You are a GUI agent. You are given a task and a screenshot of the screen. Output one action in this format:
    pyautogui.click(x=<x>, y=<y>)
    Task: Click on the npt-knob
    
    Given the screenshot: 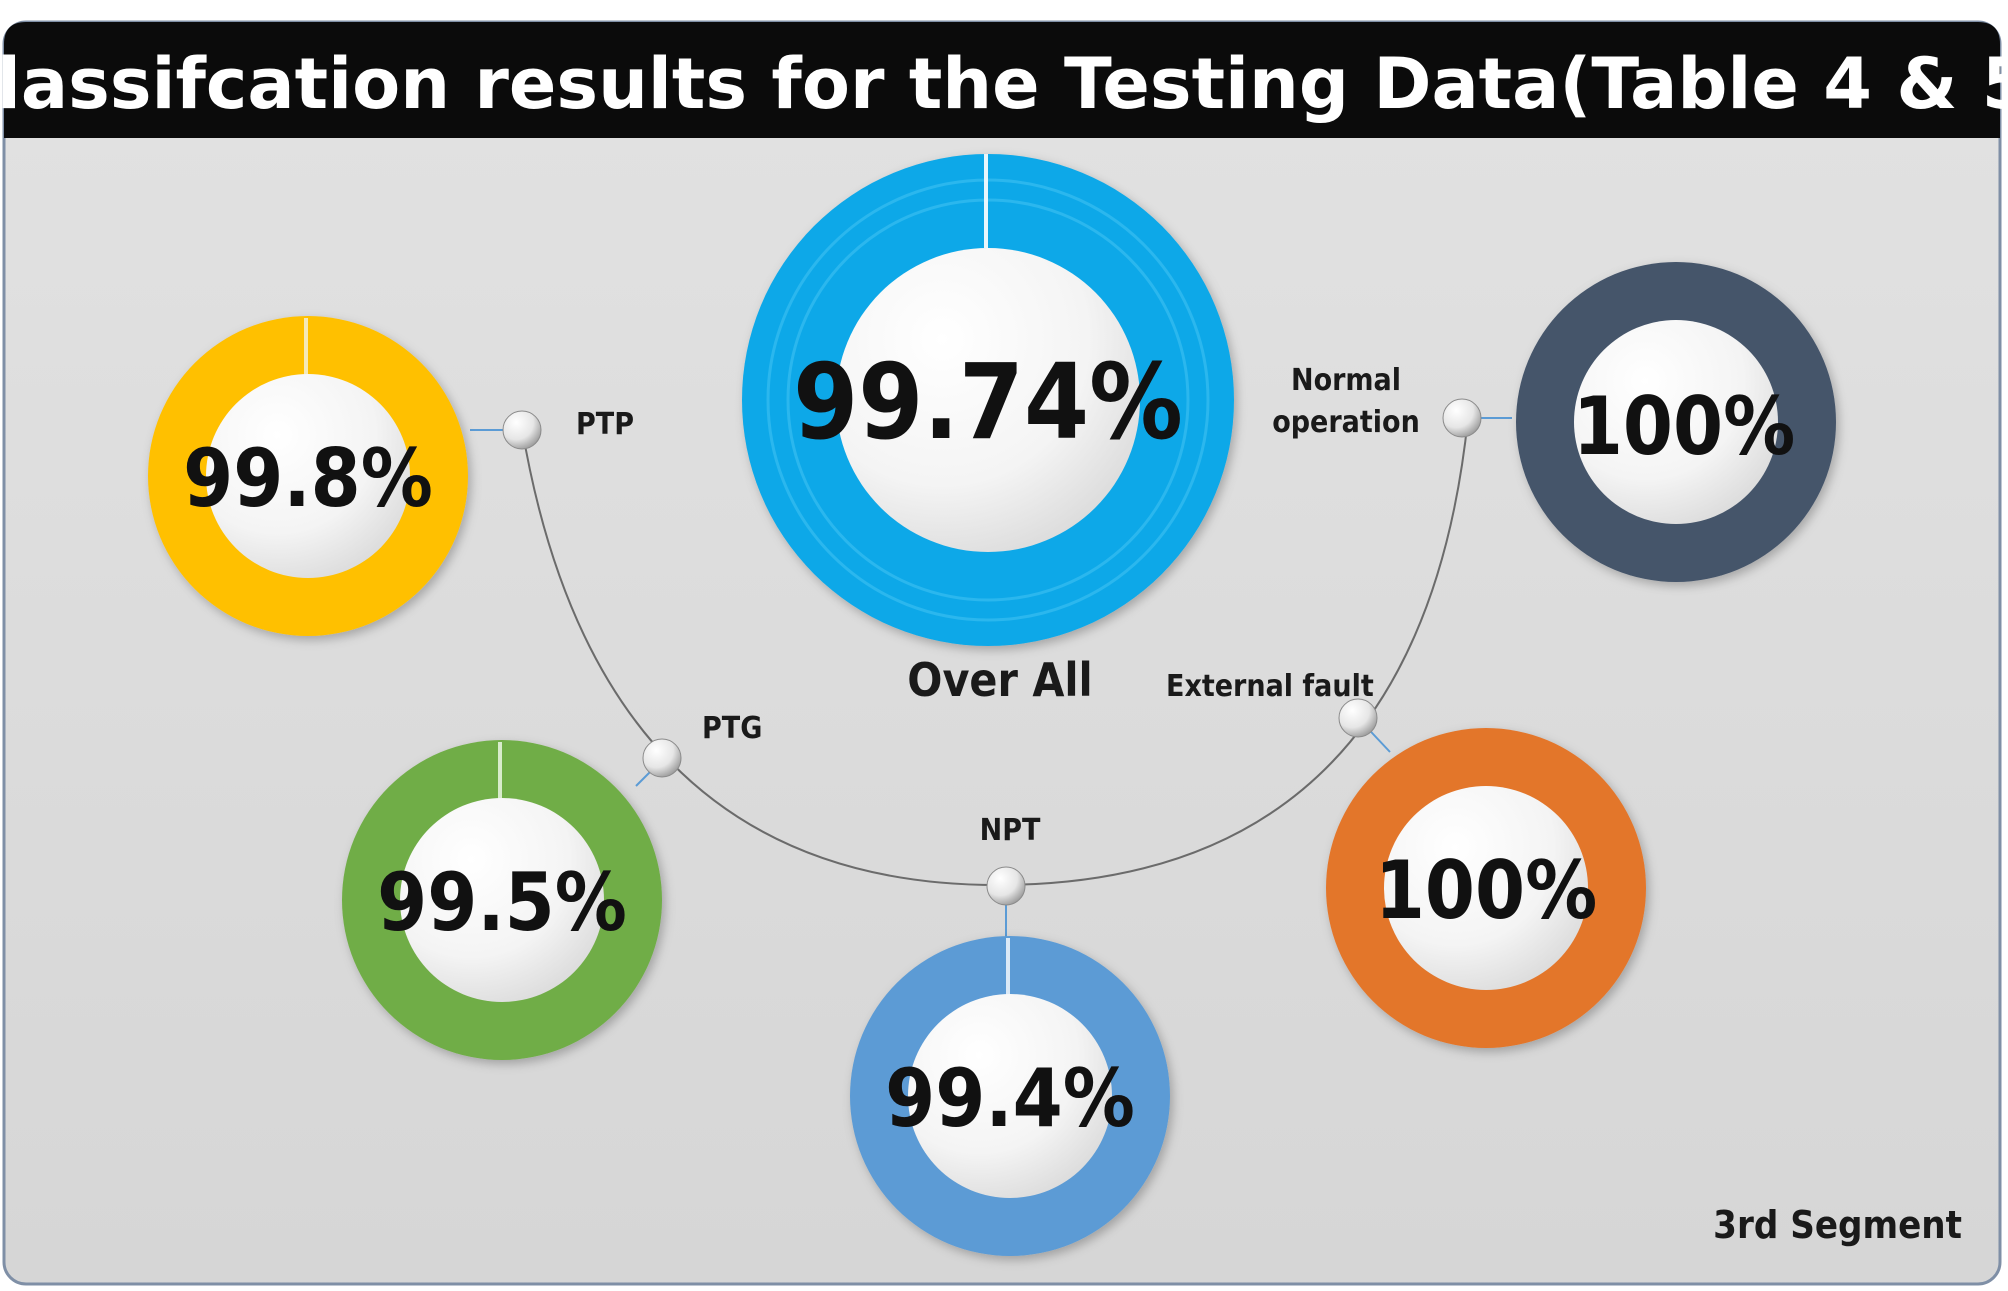 What is the action you would take?
    pyautogui.click(x=1006, y=886)
    